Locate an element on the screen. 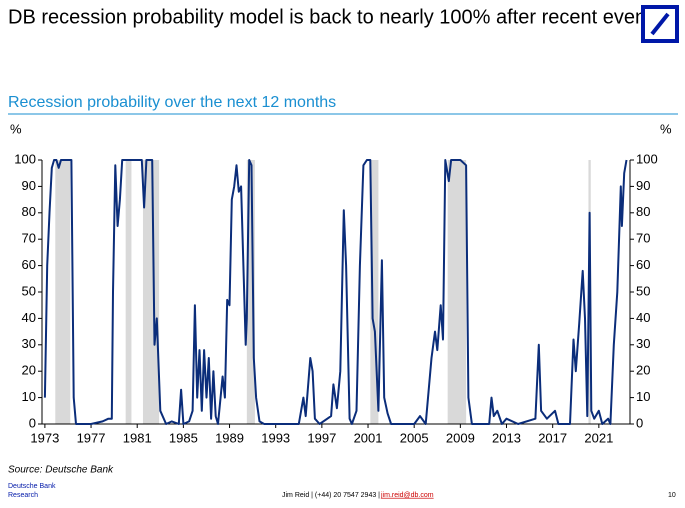 The image size is (685, 508). y2-tick-label: 0 is located at coordinates (639, 422).